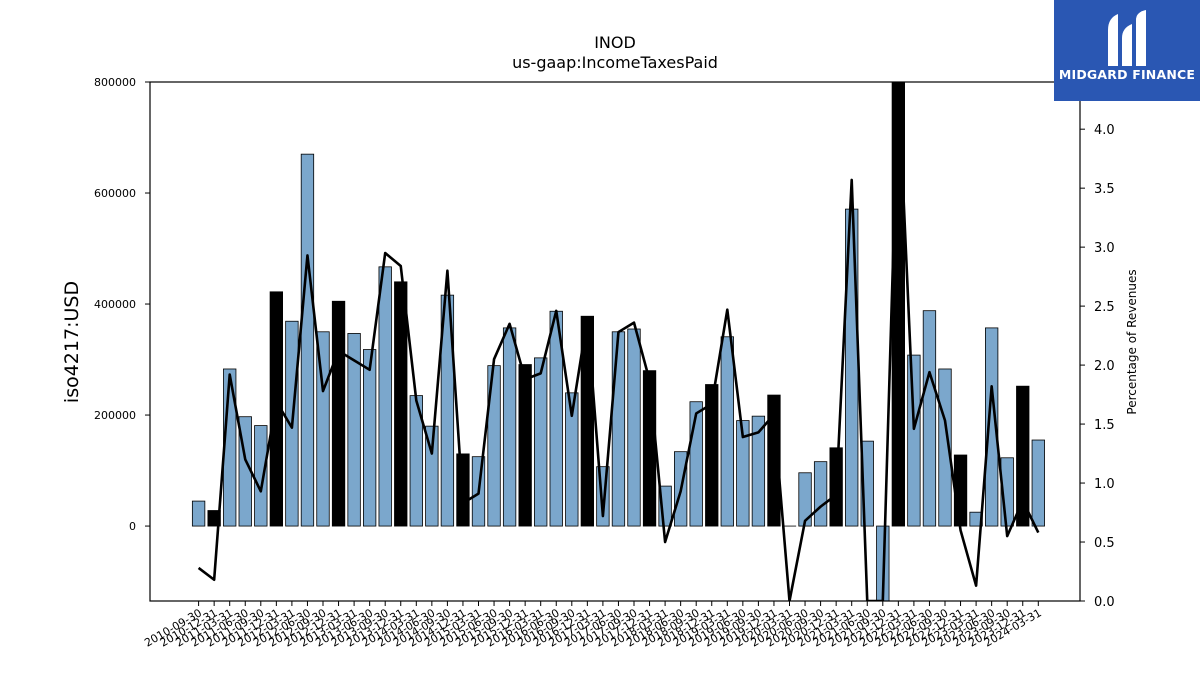  Describe the element at coordinates (115, 82) in the screenshot. I see `y-tick-label: 800000` at that location.